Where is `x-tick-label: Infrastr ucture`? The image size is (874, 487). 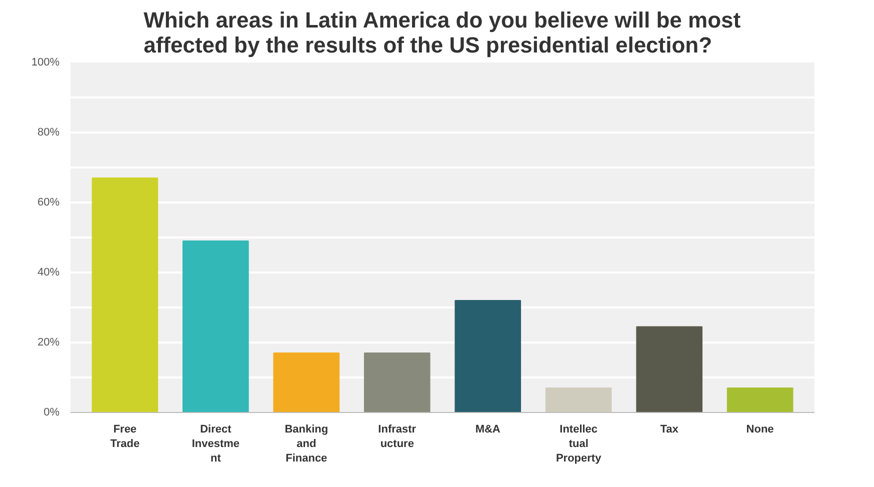 x-tick-label: Infrastr ucture is located at coordinates (397, 437).